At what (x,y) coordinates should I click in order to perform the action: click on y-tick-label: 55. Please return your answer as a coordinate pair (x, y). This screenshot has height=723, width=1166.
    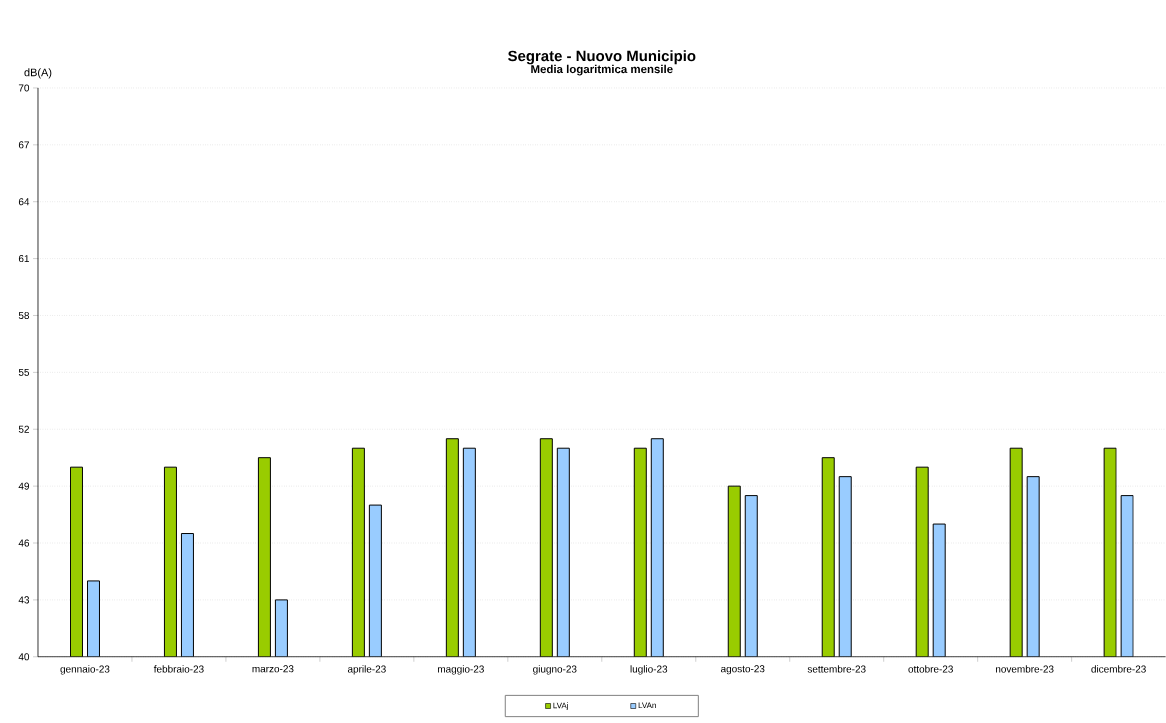
    Looking at the image, I should click on (24, 372).